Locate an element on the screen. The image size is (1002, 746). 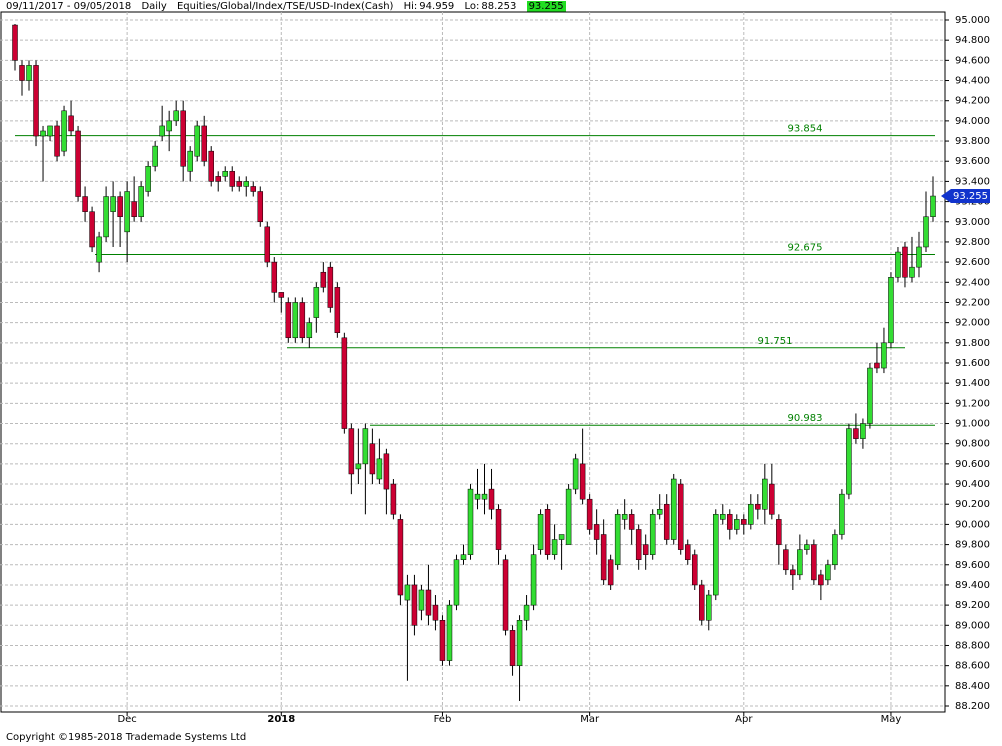
y-tick-label: 89.200 is located at coordinates (972, 605).